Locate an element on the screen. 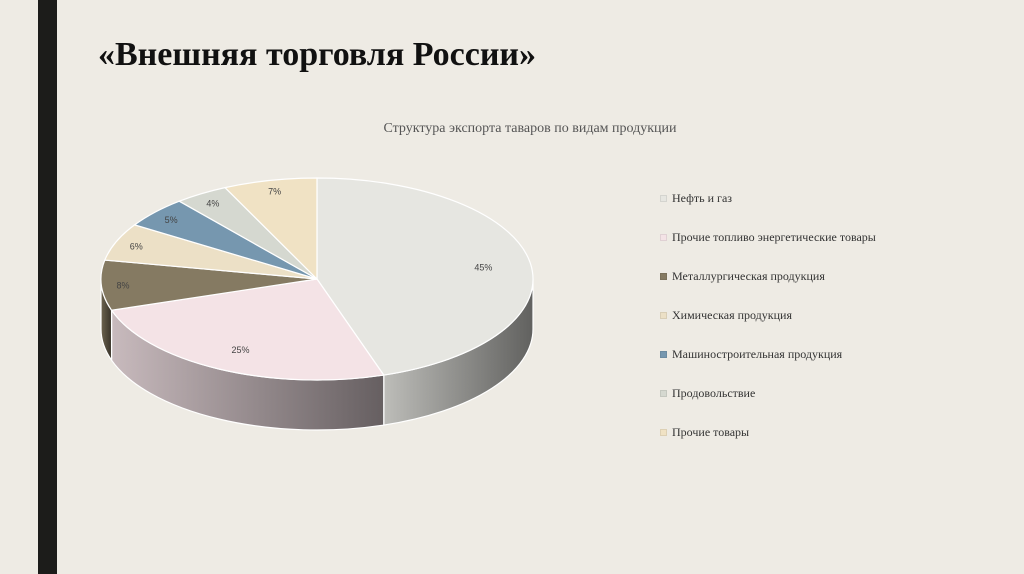 Image resolution: width=1024 pixels, height=574 pixels. legend-item-5: Машиностроительная продукция is located at coordinates (810, 354).